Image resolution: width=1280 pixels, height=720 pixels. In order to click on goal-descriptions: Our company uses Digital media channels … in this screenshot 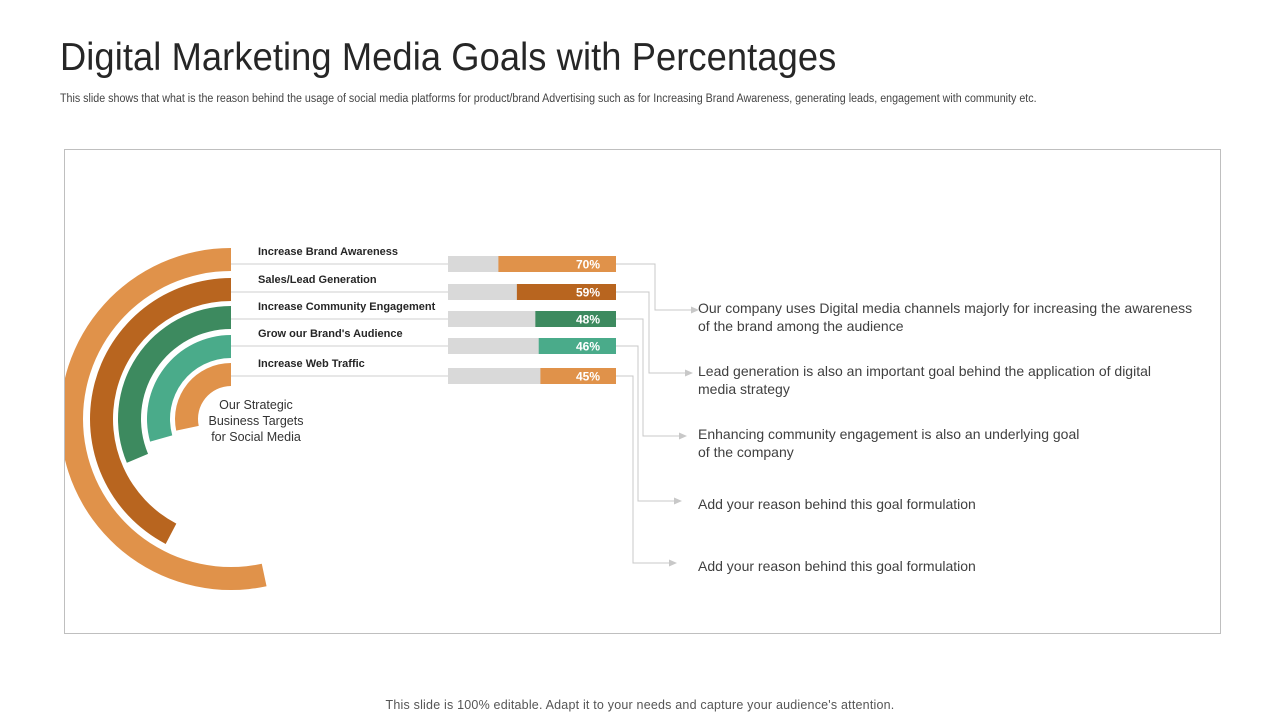, I will do `click(945, 437)`.